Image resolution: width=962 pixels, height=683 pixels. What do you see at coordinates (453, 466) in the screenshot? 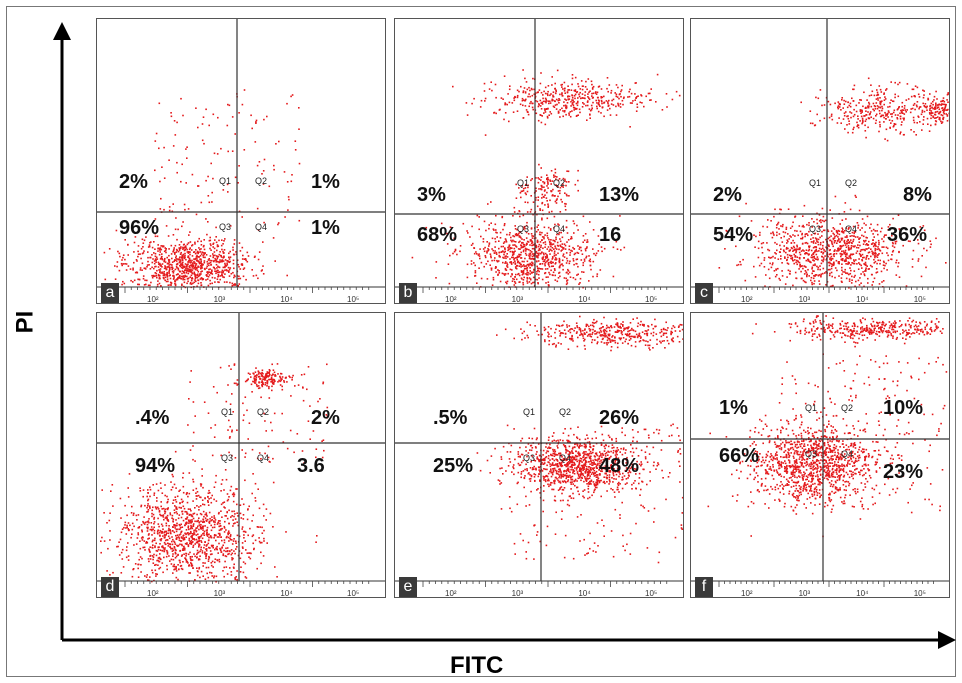
I see `percent-q3: 25%` at bounding box center [453, 466].